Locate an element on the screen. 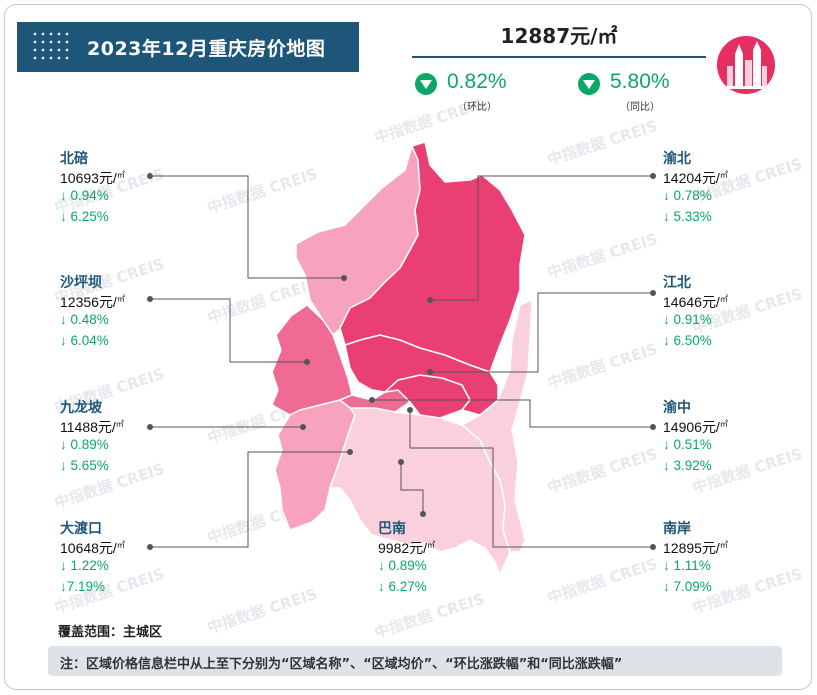  summary-divider is located at coordinates (559, 57).